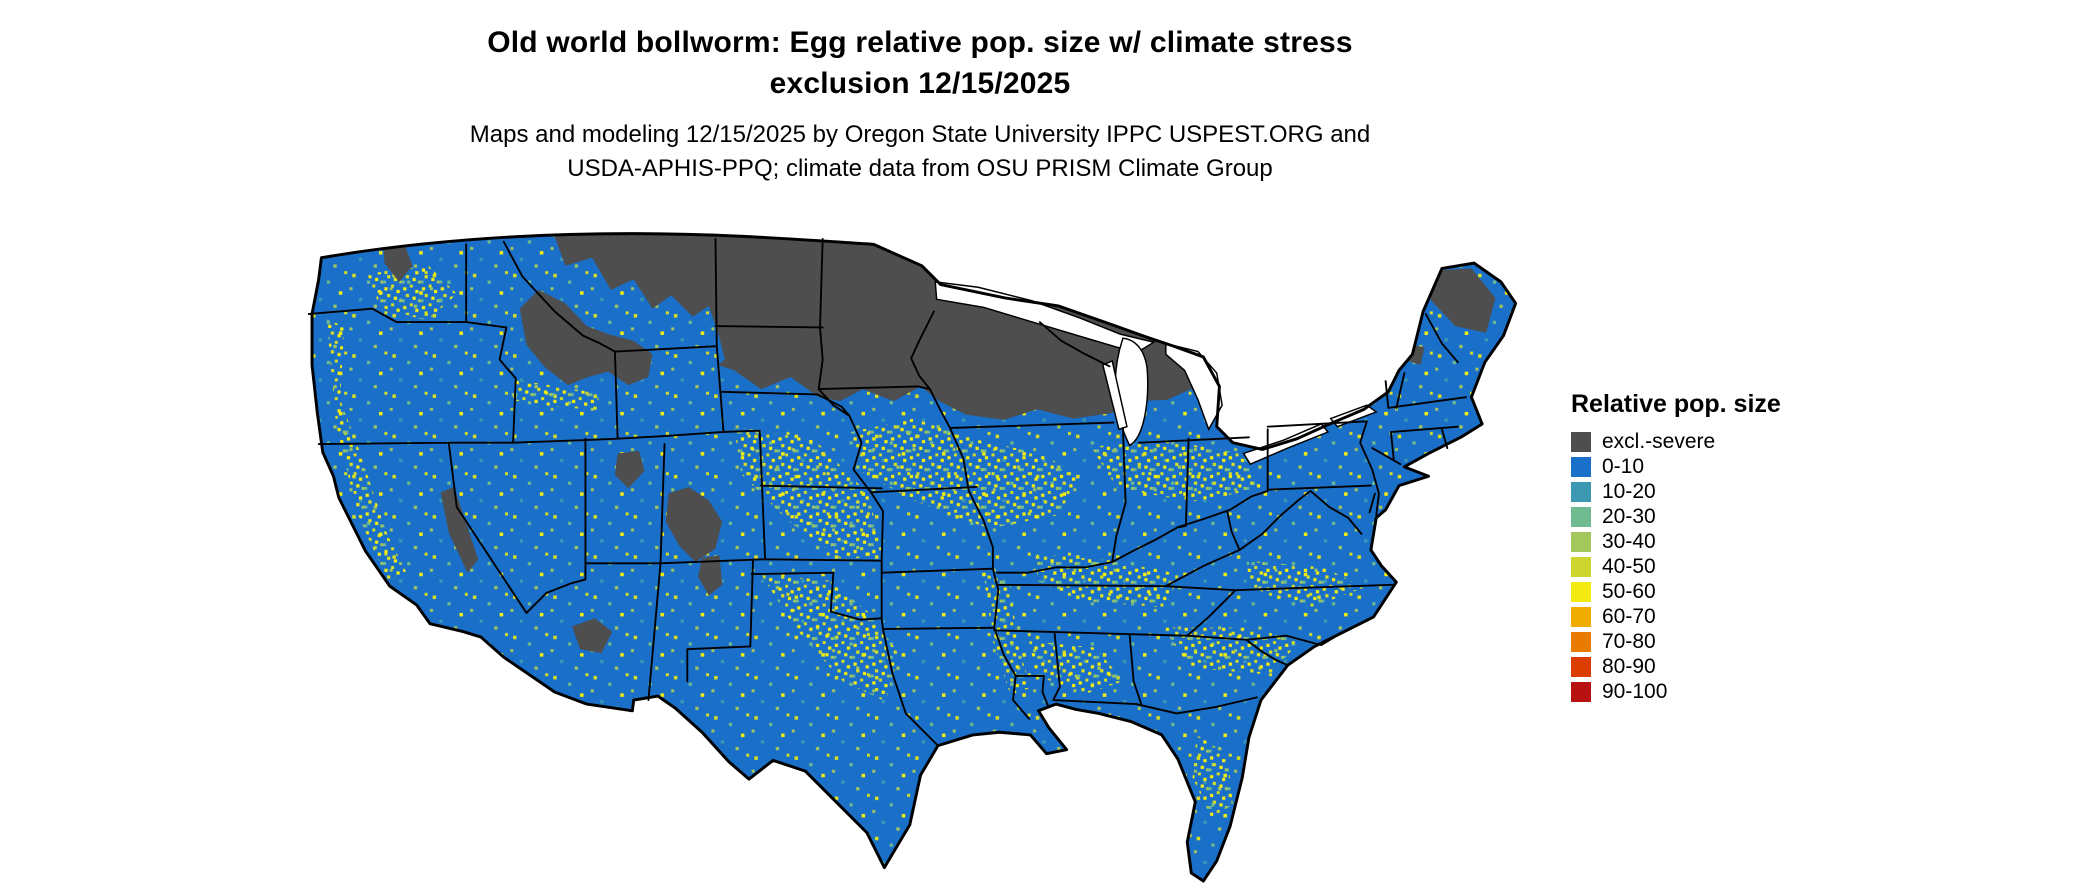 The width and height of the screenshot is (2100, 892). What do you see at coordinates (920, 83) in the screenshot?
I see `map-title-line2: exclusion 12/15/2025` at bounding box center [920, 83].